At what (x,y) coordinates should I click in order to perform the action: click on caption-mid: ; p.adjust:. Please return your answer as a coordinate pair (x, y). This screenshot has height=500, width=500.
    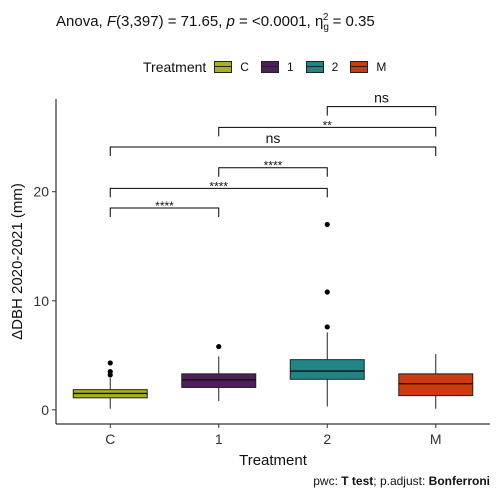
    Looking at the image, I should click on (401, 481).